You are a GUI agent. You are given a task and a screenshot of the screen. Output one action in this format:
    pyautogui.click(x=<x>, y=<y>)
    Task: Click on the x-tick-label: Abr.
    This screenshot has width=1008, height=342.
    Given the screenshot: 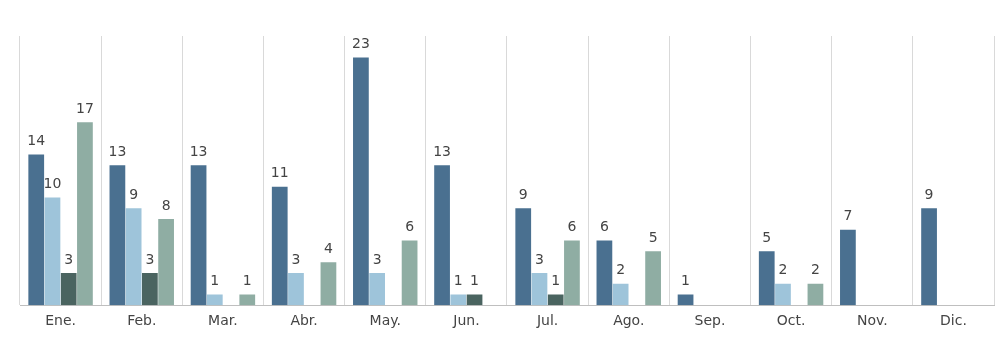 What is the action you would take?
    pyautogui.click(x=304, y=320)
    